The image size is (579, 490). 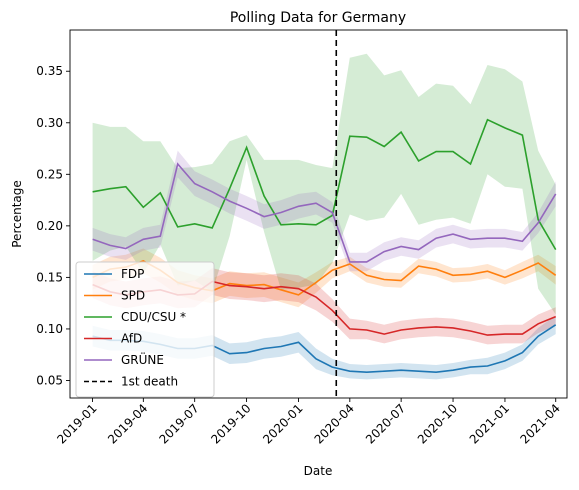 What do you see at coordinates (49, 380) in the screenshot?
I see `y-tick-label: 0.05` at bounding box center [49, 380].